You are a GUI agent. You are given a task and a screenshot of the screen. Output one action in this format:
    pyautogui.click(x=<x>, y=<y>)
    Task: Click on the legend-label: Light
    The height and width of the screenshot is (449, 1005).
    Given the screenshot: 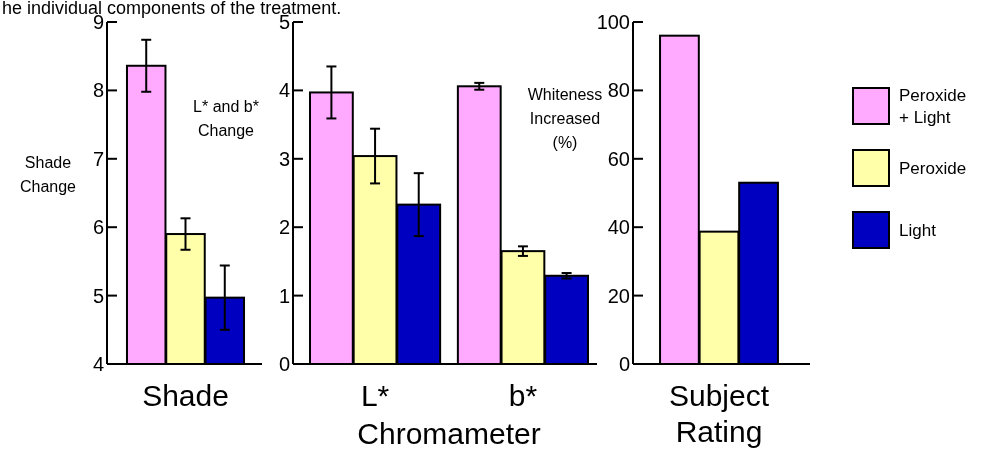 What is the action you would take?
    pyautogui.click(x=918, y=230)
    